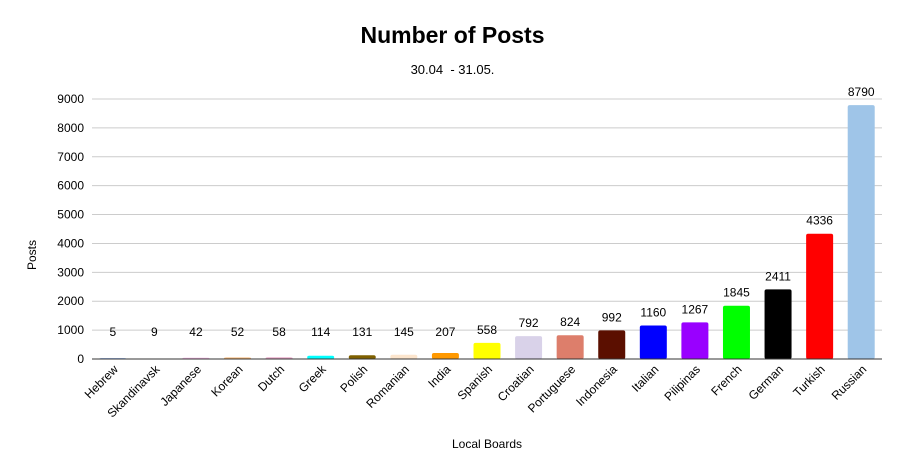 Image resolution: width=905 pixels, height=476 pixels. I want to click on data-label: 207, so click(445, 332).